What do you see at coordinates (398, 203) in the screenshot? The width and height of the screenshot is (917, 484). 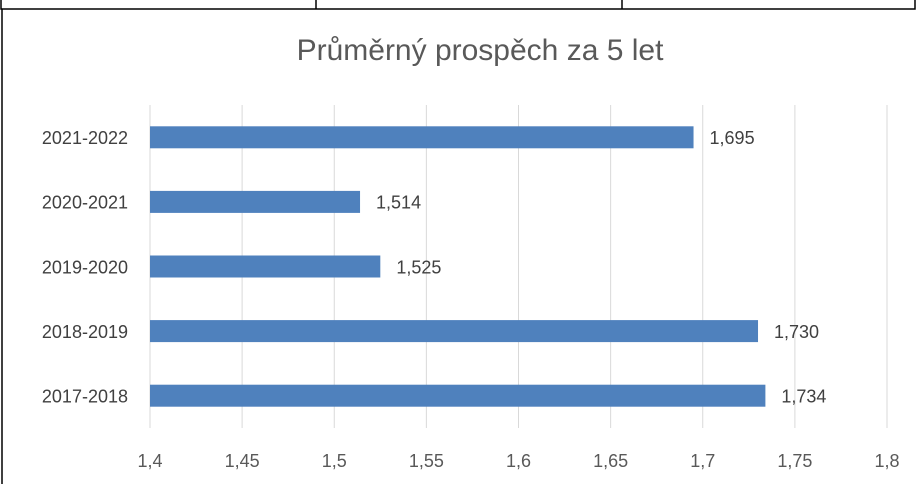 I see `value-label: 1,514` at bounding box center [398, 203].